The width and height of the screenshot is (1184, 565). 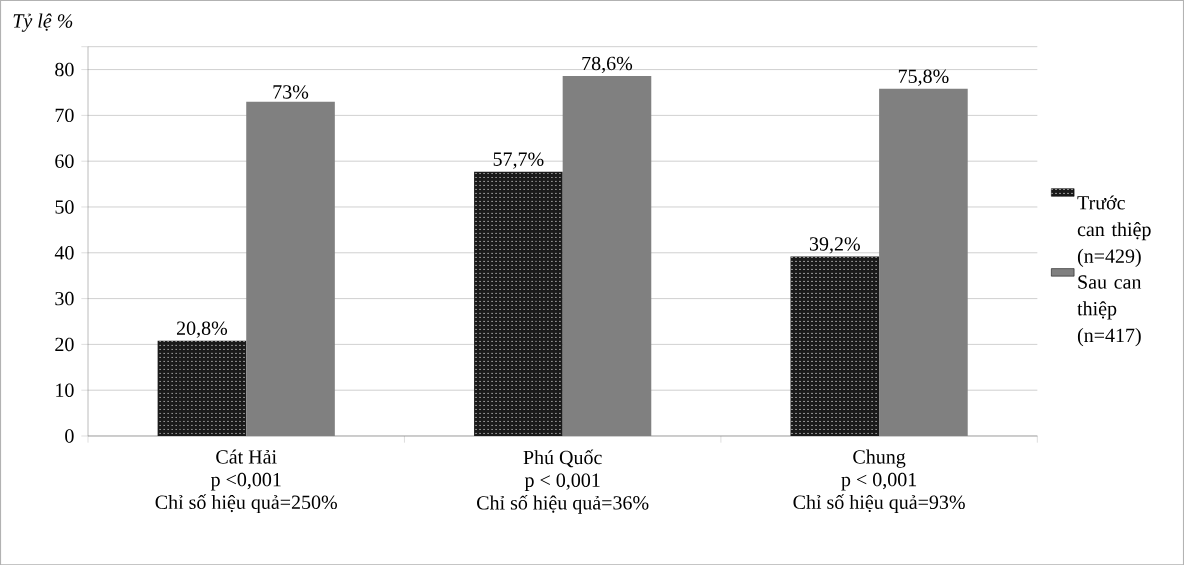 What do you see at coordinates (43, 22) in the screenshot?
I see `y-axis-title: Tỷ lệ %` at bounding box center [43, 22].